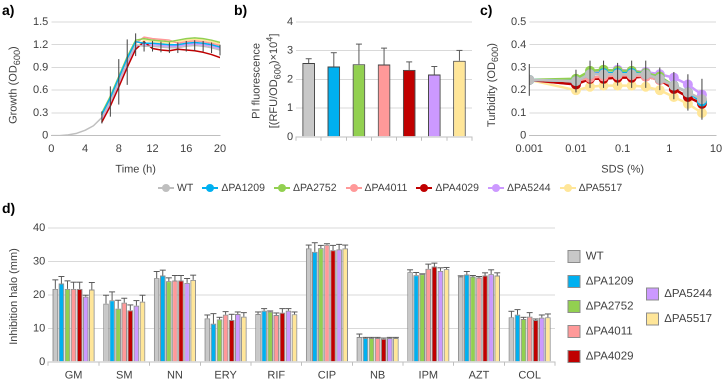 This screenshot has height=385, width=726. I want to click on y-tick-label: 0.4, so click(518, 44).